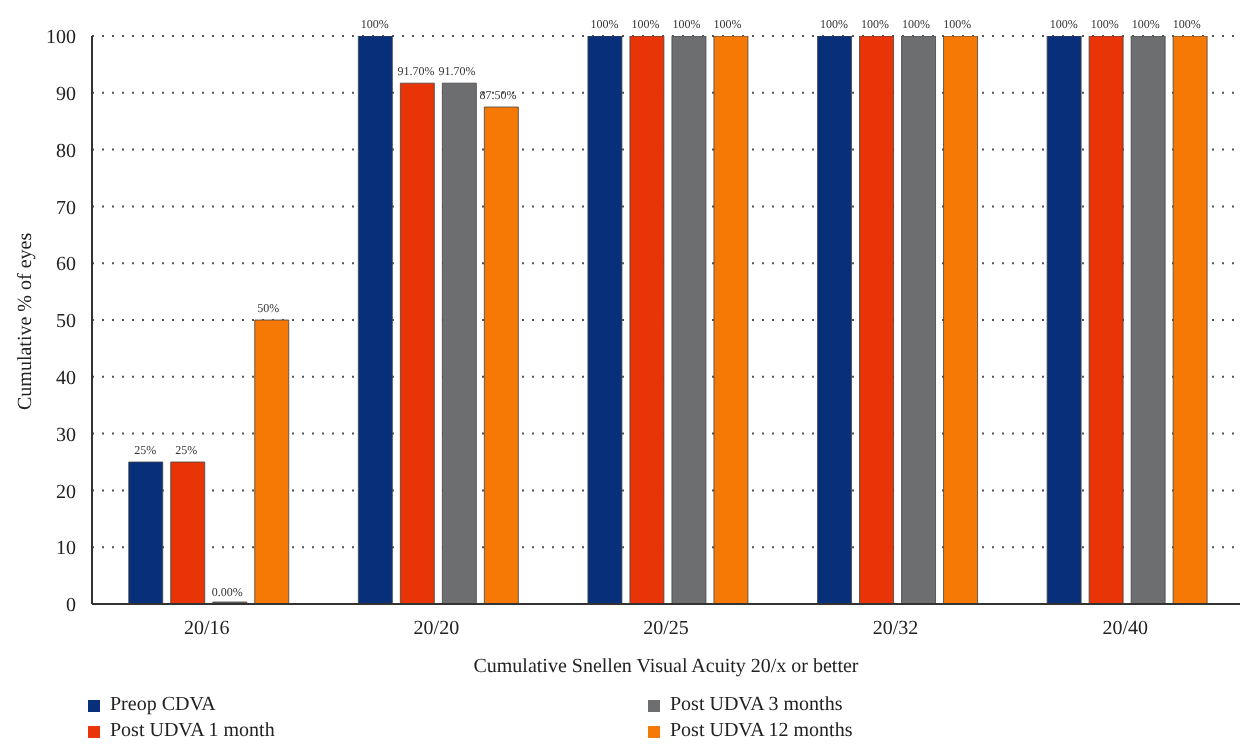 This screenshot has width=1248, height=754. Describe the element at coordinates (192, 731) in the screenshot. I see `legend-label: Post UDVA 1 month` at that location.